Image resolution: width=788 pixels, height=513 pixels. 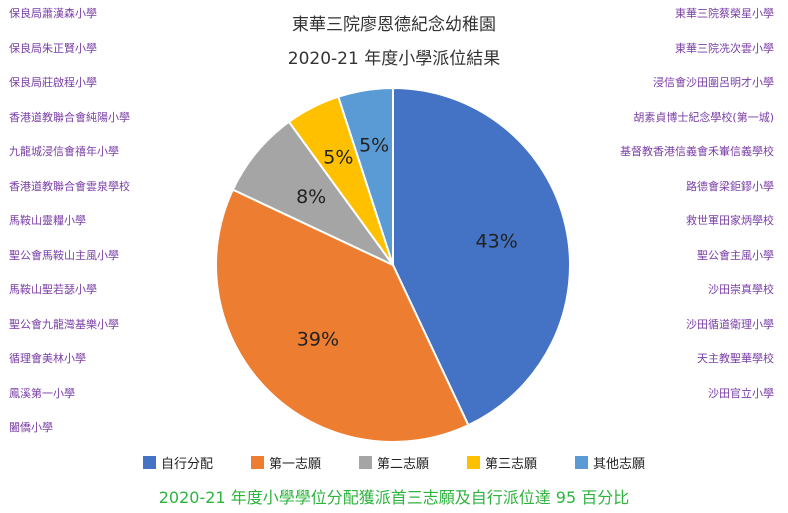 I want to click on left-school-item: 香港道教聯合會雲泉學校, so click(x=69, y=186).